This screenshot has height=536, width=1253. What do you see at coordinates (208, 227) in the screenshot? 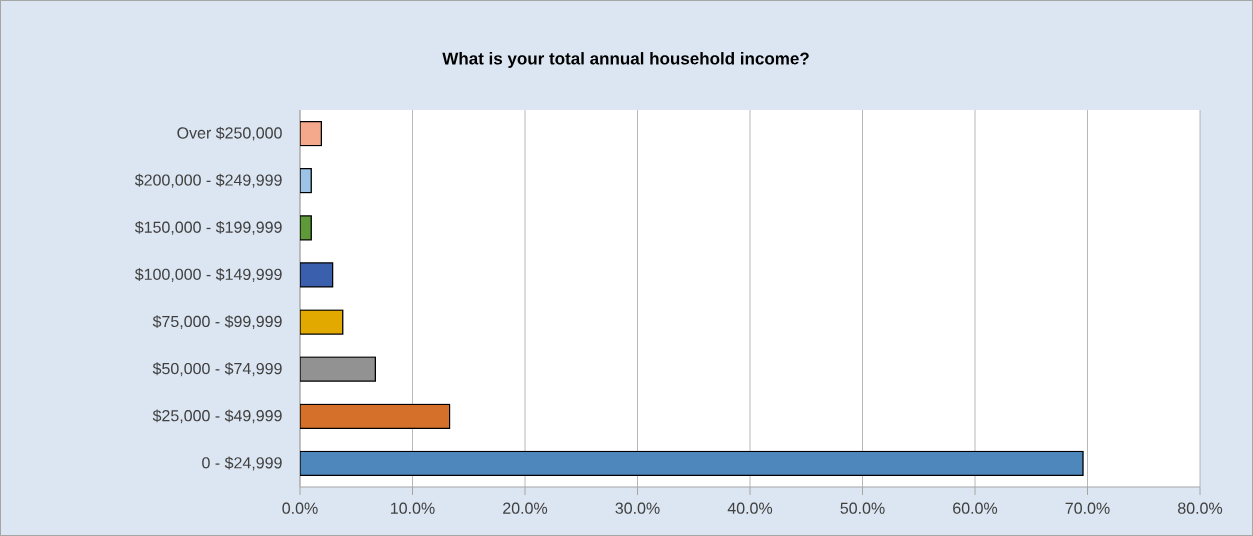
I see `y-tick-label: $150,000 - $199,999` at bounding box center [208, 227].